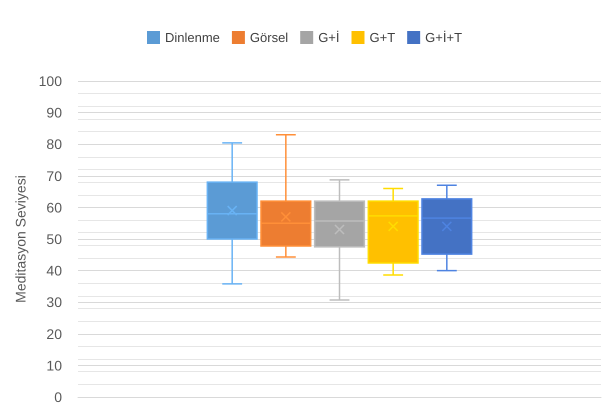  Describe the element at coordinates (269, 37) in the screenshot. I see `legend-label: Görsel` at that location.